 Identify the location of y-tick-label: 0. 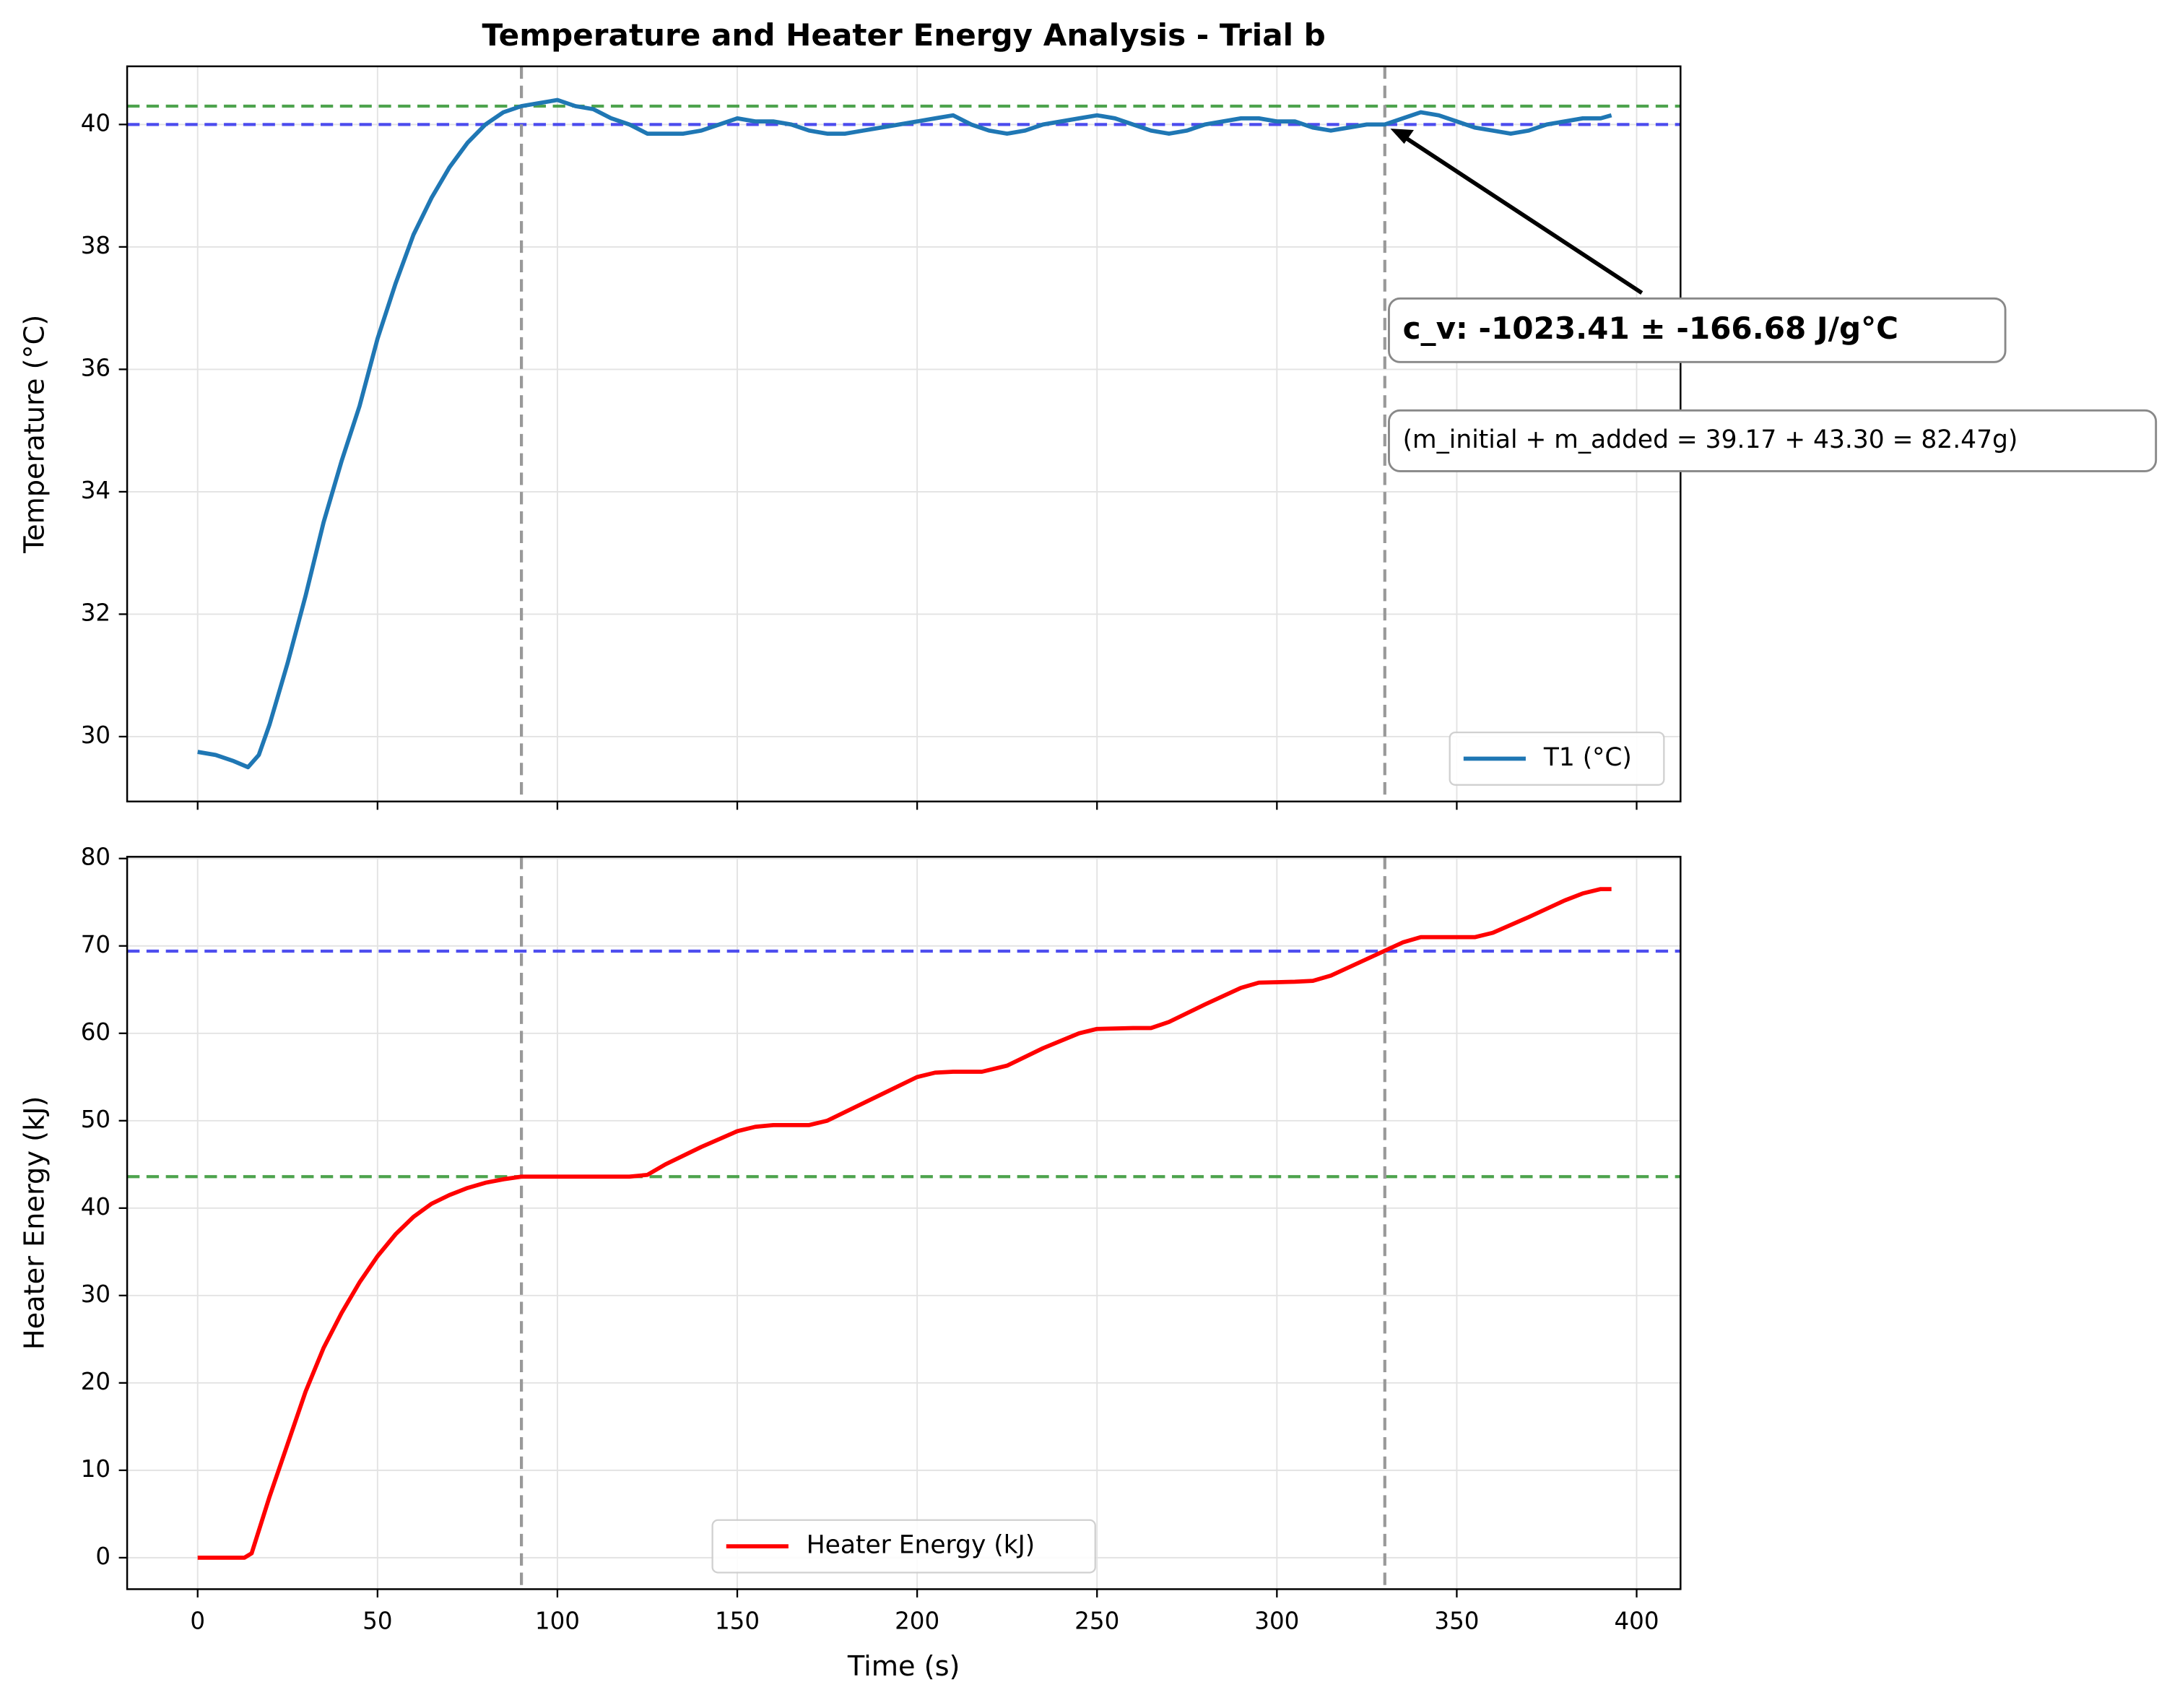
(102, 1556).